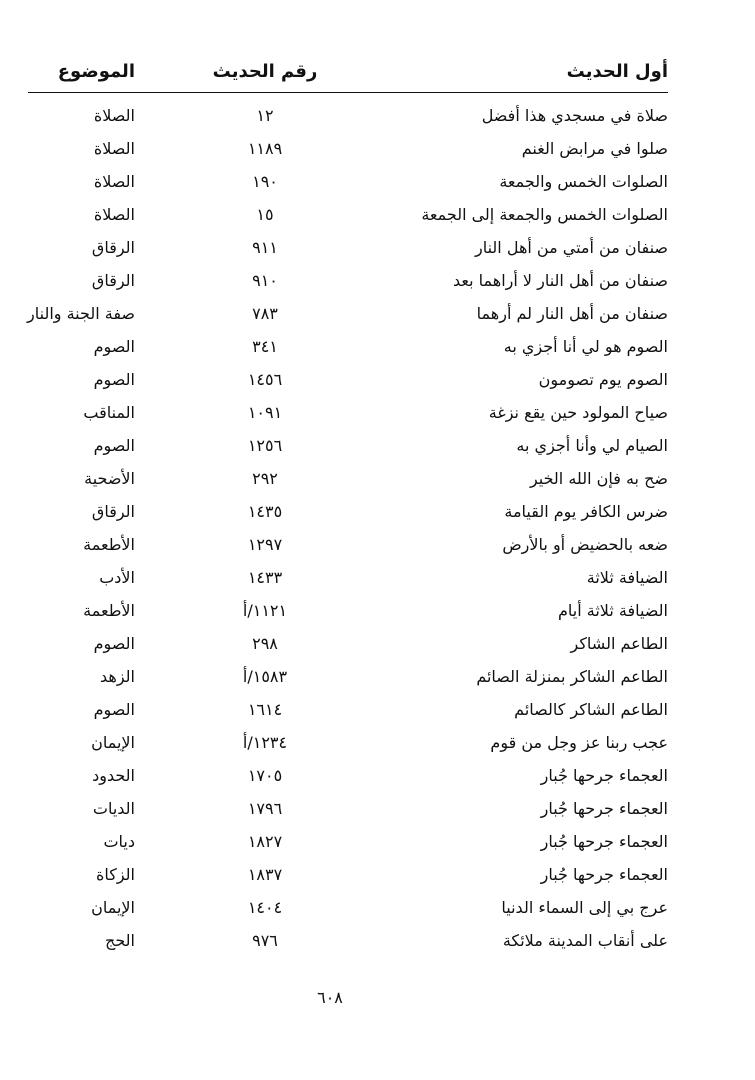 The image size is (755, 1080). I want to click on table-cell: ٧٨٣, so click(265, 313).